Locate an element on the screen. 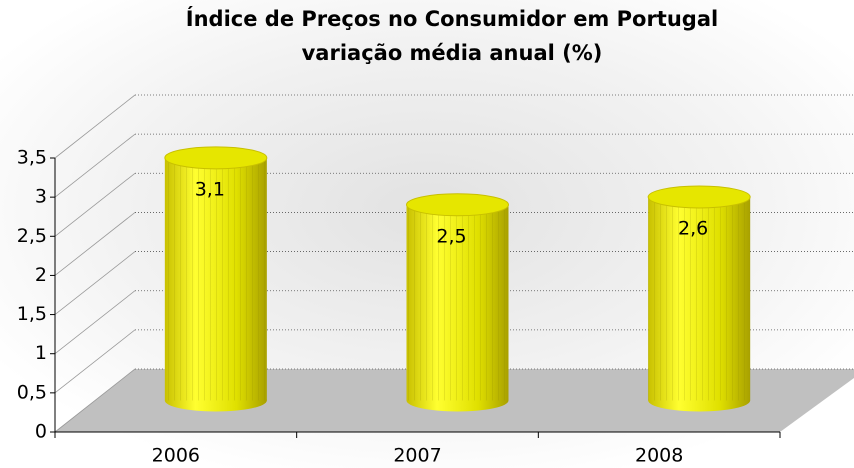 Image resolution: width=854 pixels, height=468 pixels. y-tick-label: 0,5 is located at coordinates (32, 392).